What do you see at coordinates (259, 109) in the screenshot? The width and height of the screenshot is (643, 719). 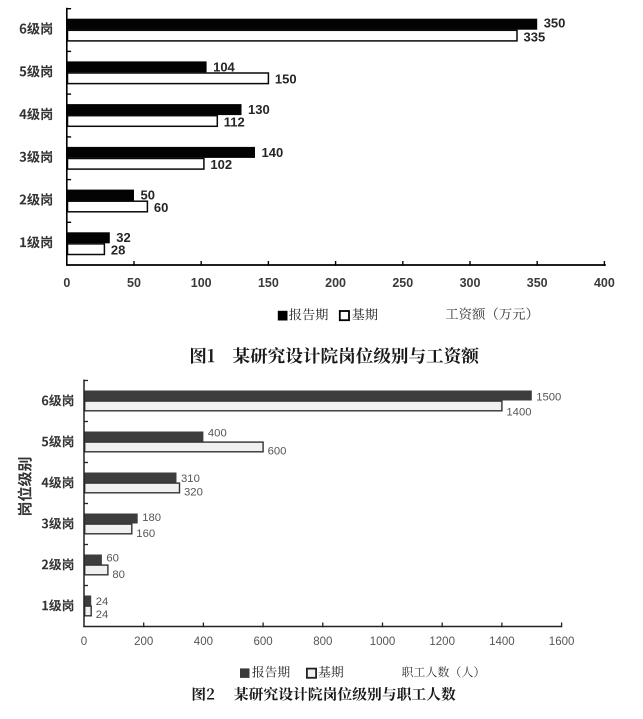 I see `svg-text: 130` at bounding box center [259, 109].